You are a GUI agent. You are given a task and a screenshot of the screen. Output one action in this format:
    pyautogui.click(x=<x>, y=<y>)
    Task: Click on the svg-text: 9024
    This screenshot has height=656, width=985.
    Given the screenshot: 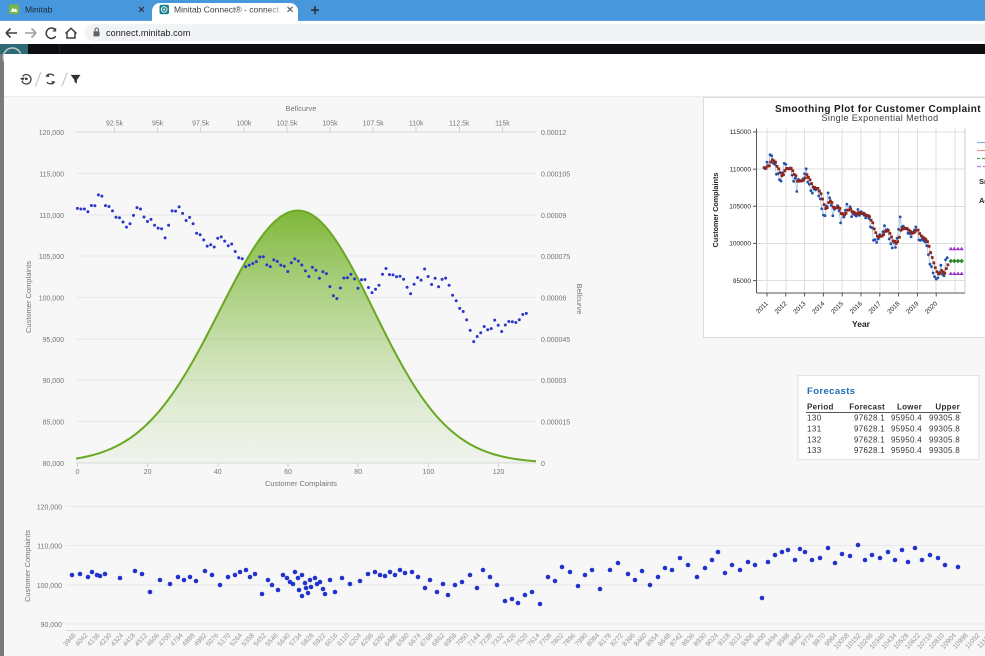 What is the action you would take?
    pyautogui.click(x=712, y=640)
    